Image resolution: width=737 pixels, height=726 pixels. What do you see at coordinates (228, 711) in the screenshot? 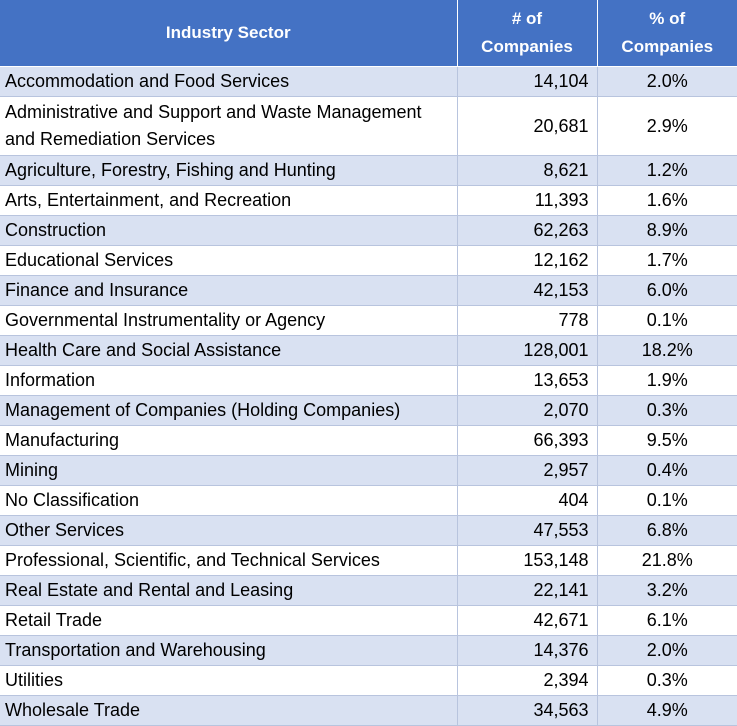
I see `sector-name-cell: Wholesale Trade` at bounding box center [228, 711].